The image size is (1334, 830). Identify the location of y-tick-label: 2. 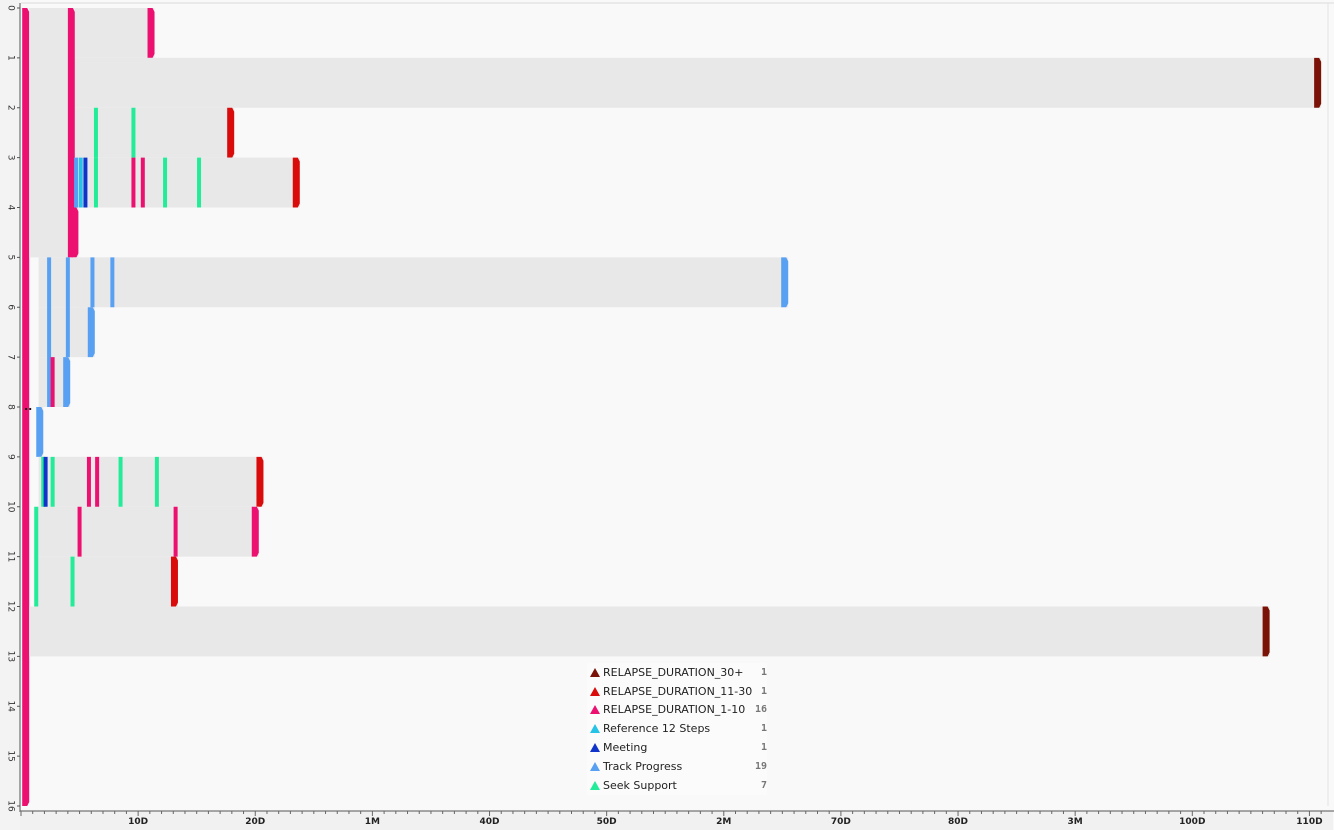
(11, 108).